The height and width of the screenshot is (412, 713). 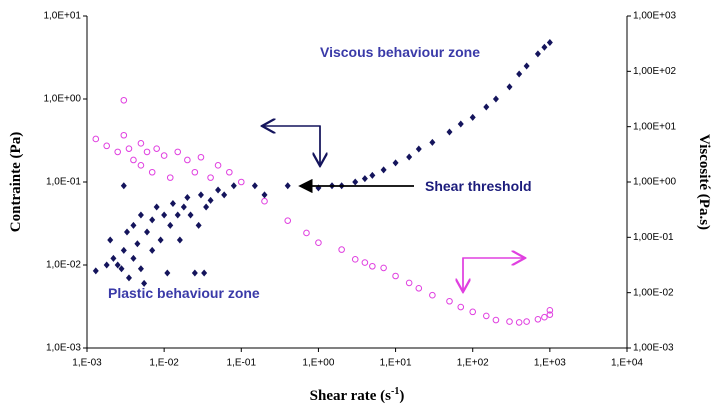 What do you see at coordinates (655, 126) in the screenshot?
I see `y2-tick-label: 1,00E+01` at bounding box center [655, 126].